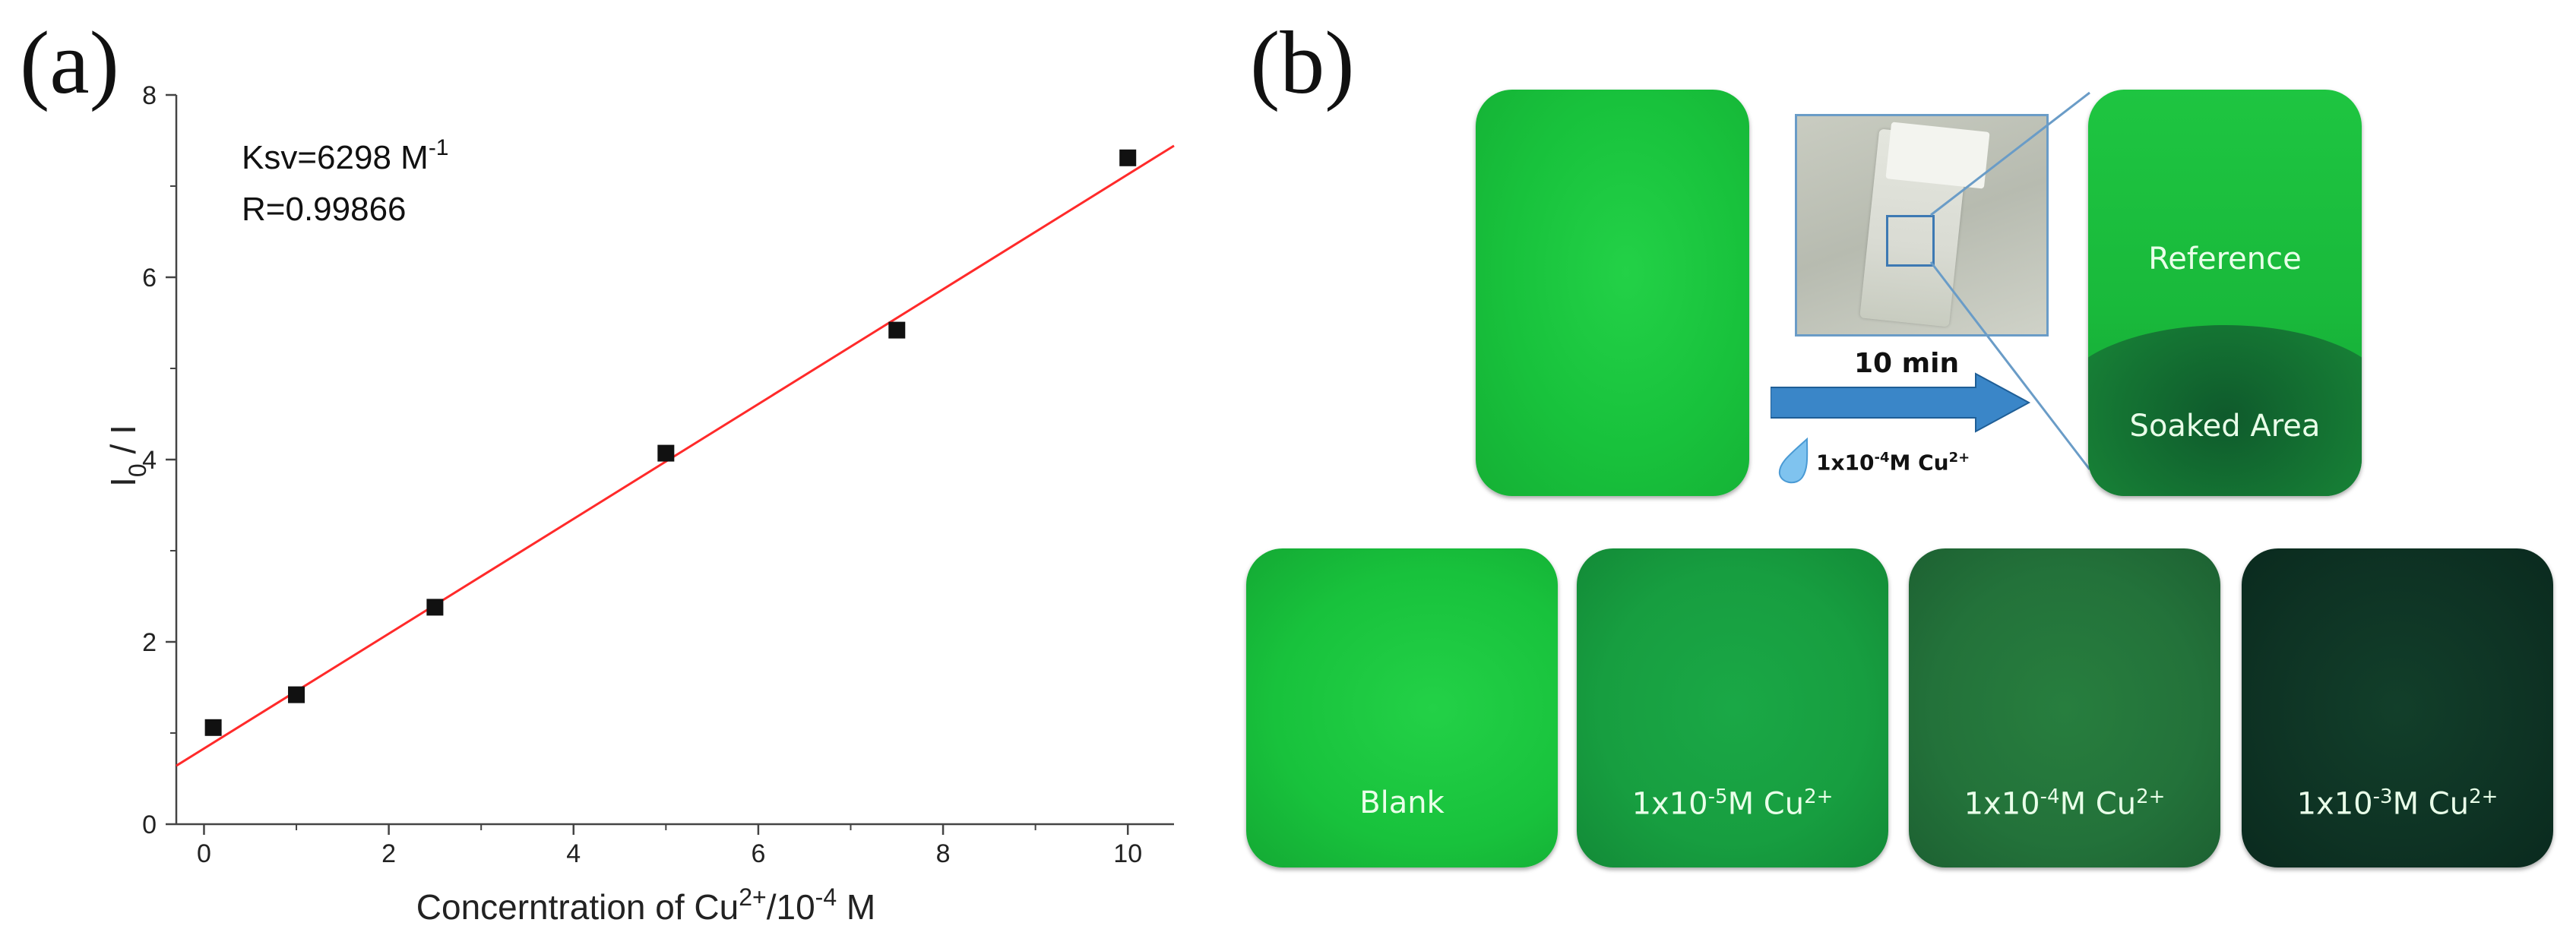  Describe the element at coordinates (2064, 707) in the screenshot. I see `film-1e-4-card: 1x10-4M Cu2+` at that location.